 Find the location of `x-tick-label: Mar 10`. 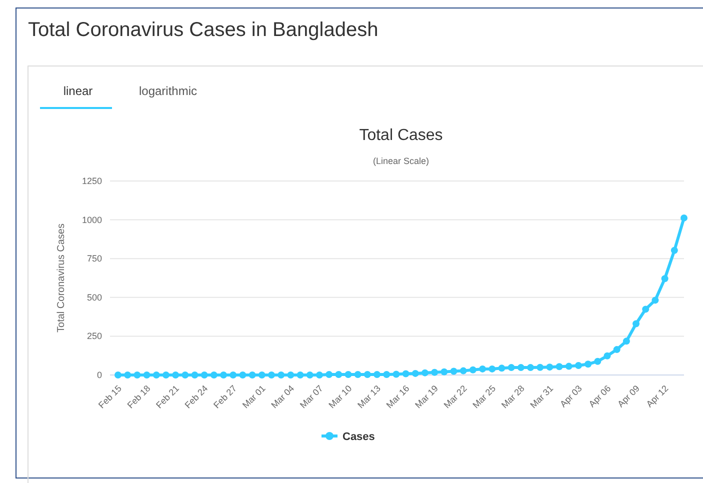

x-tick-label: Mar 10 is located at coordinates (340, 396).